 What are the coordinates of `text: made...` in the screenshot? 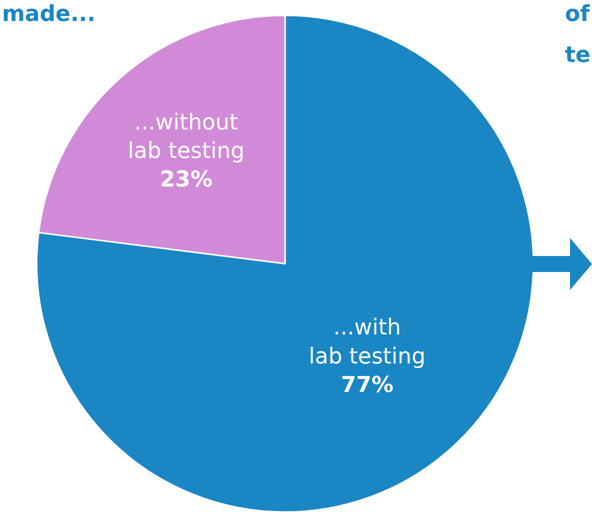 It's located at (49, 14).